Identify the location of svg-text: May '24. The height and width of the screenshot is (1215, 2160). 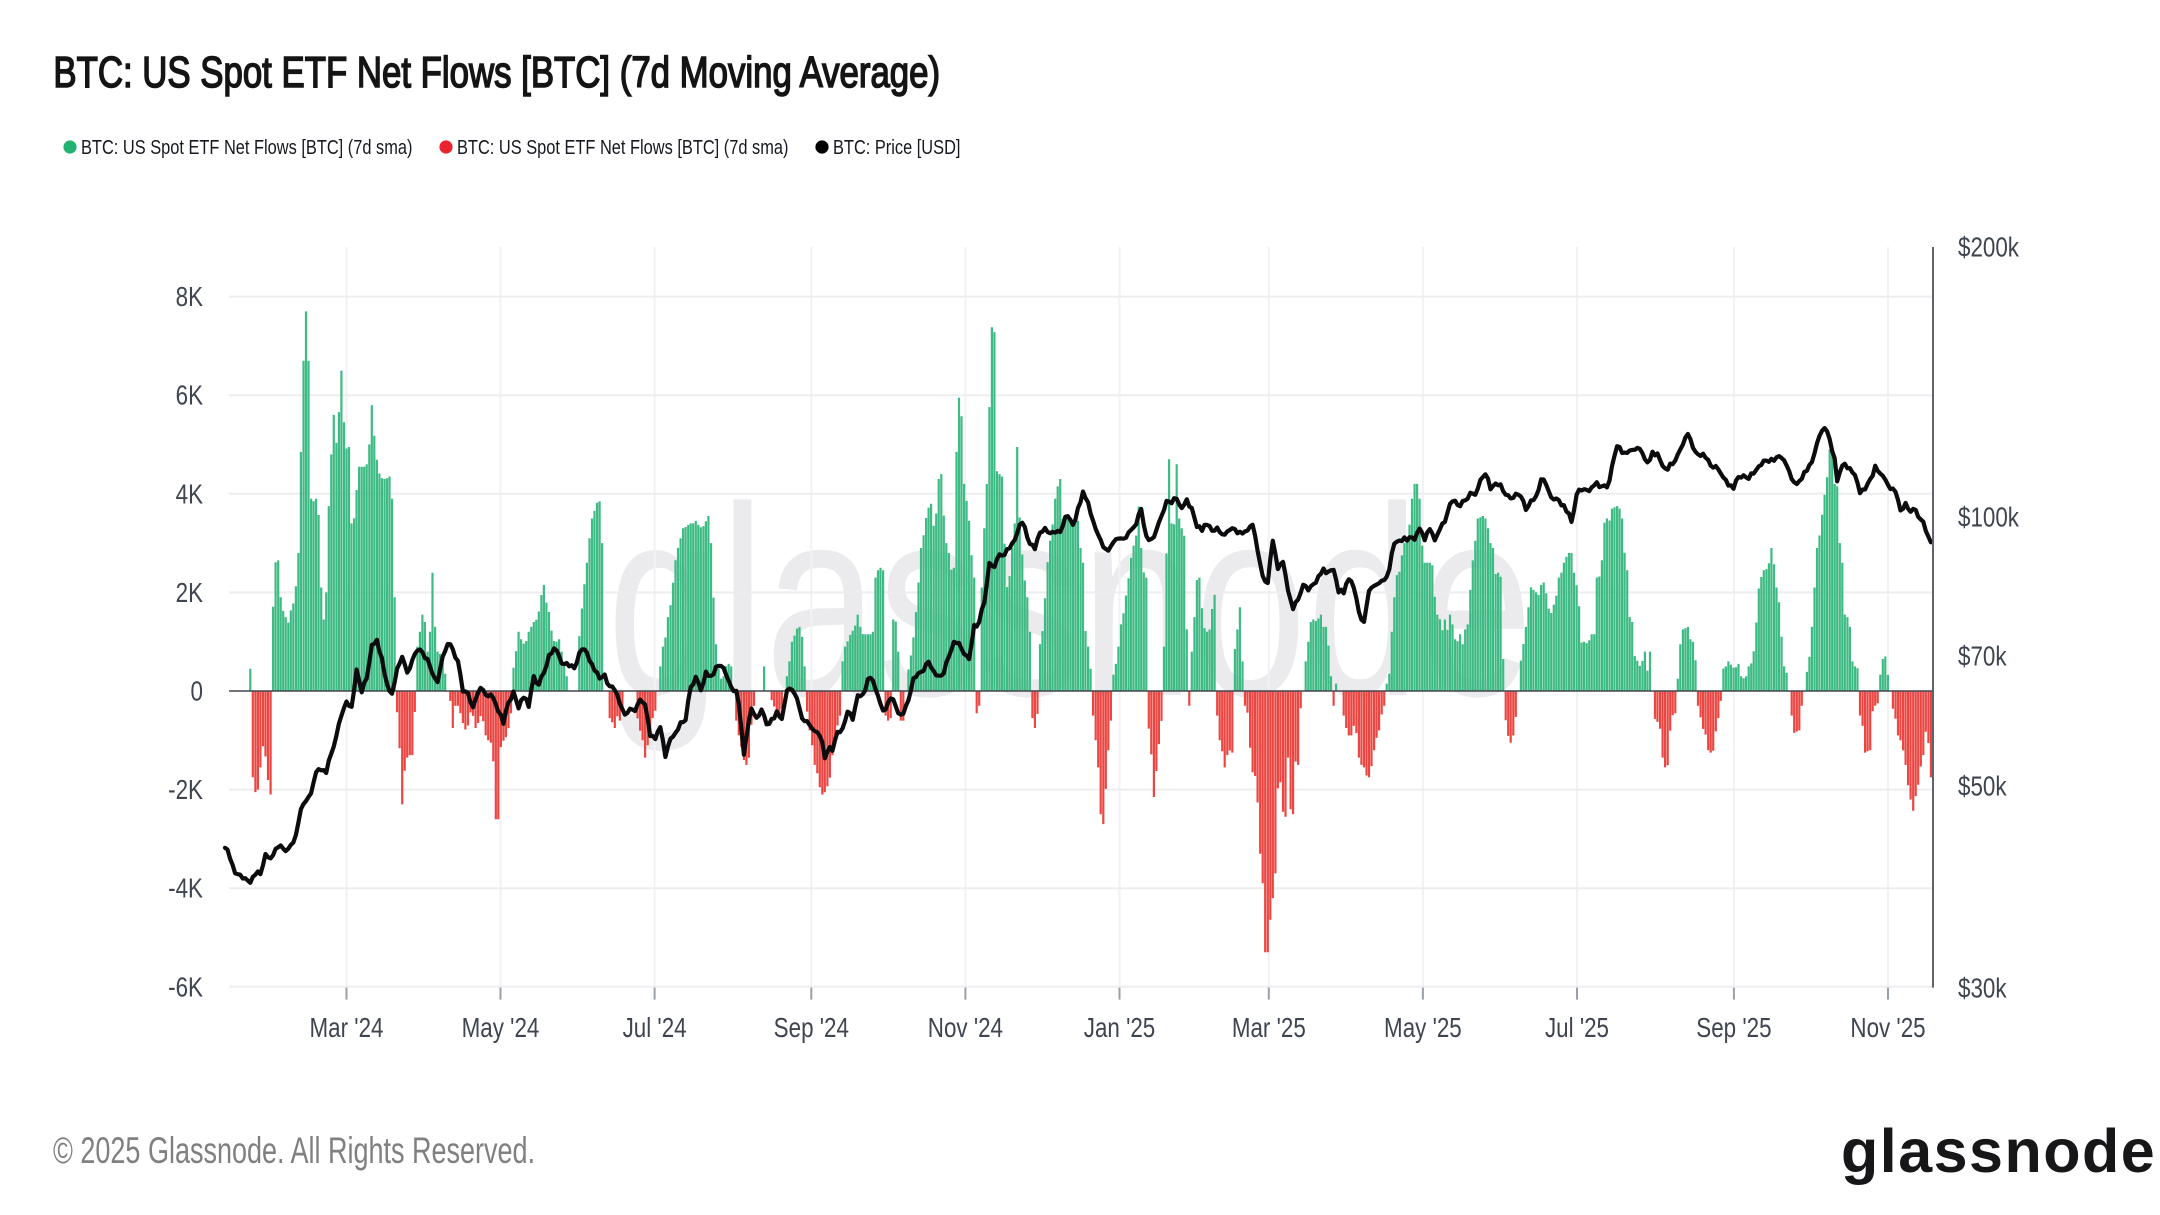
(501, 1028).